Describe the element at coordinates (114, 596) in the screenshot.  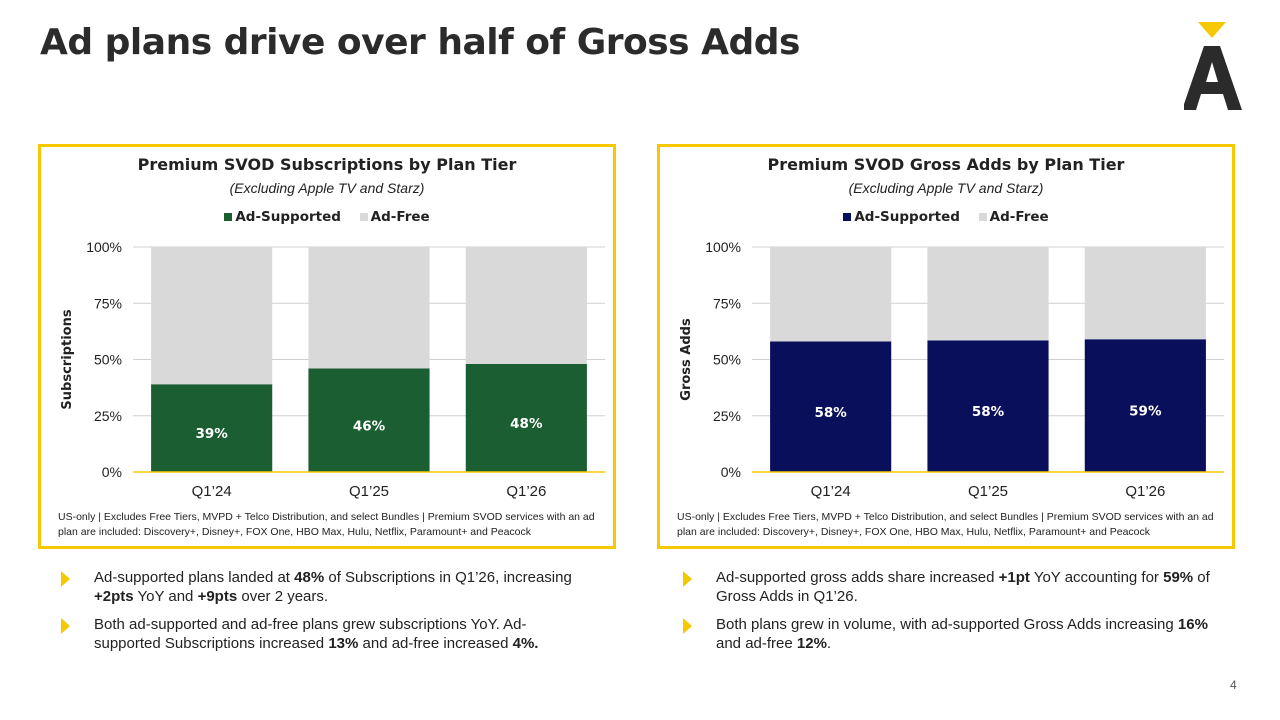
I see `bullet-highlight: +2pts` at that location.